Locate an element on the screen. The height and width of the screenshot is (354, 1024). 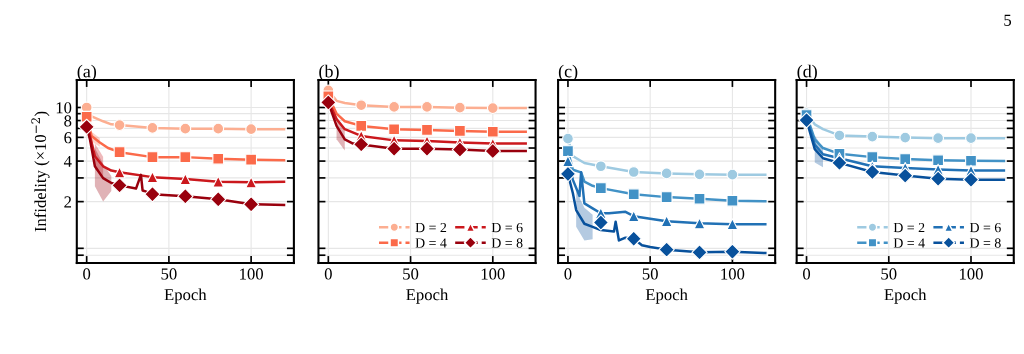
y-axis-title: Infidelity (×10$^{−2}$) is located at coordinates (40, 171).